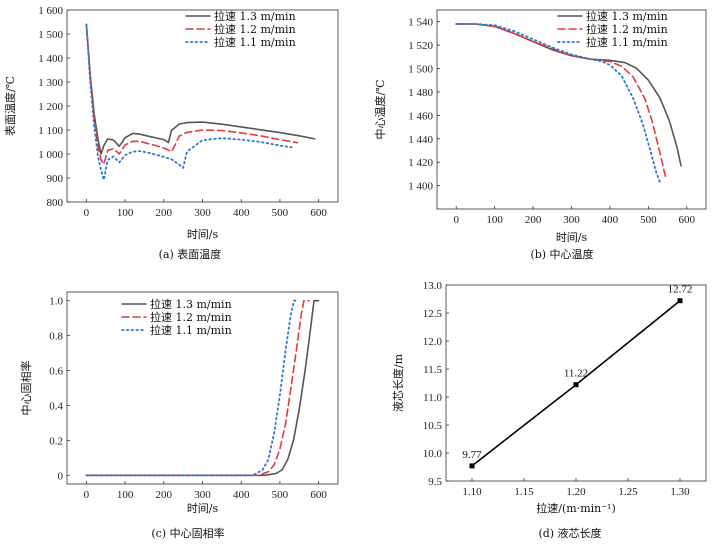  What do you see at coordinates (26, 388) in the screenshot?
I see `y-axis-label: 中心固相率` at bounding box center [26, 388].